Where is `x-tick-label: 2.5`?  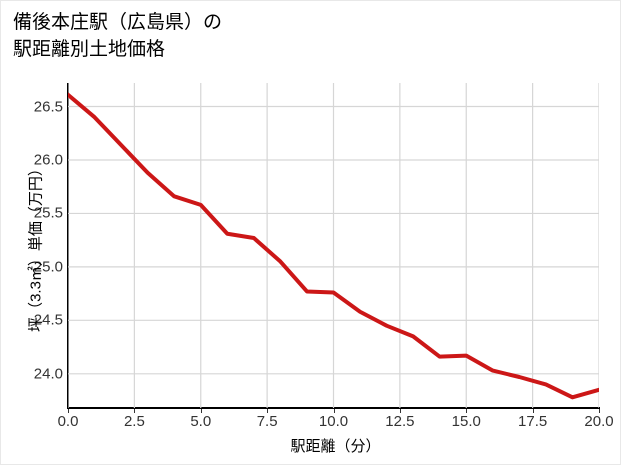 x-tick-label: 2.5 is located at coordinates (134, 421).